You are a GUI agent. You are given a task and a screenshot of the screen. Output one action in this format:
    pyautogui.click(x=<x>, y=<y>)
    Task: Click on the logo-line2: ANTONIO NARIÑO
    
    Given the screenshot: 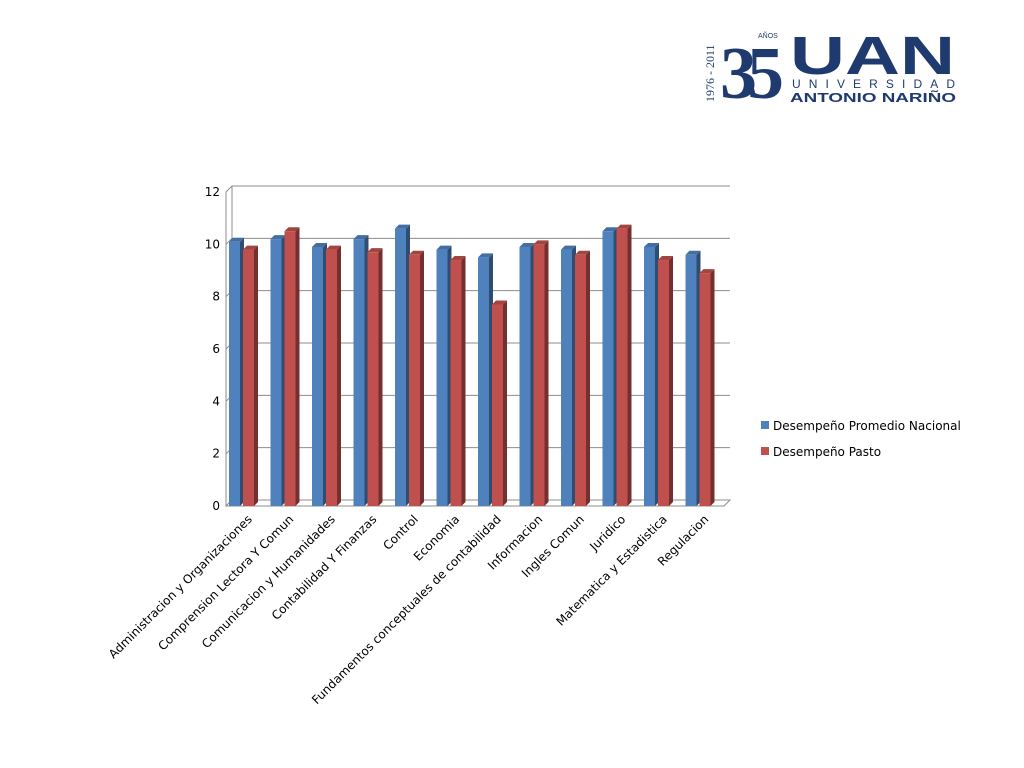 What is the action you would take?
    pyautogui.click(x=873, y=97)
    